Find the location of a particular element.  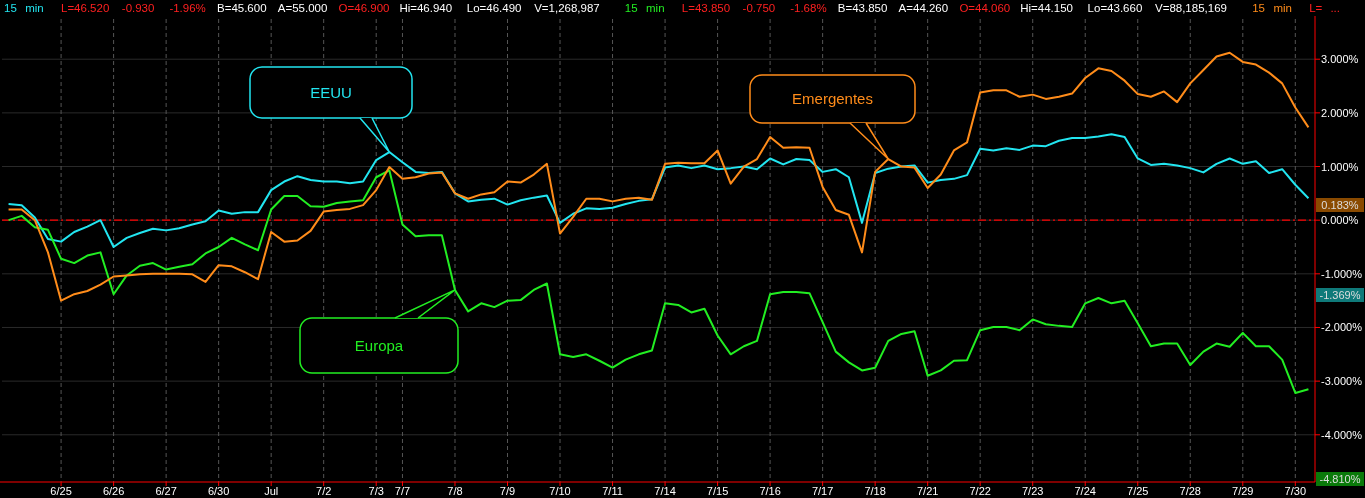

text: Emergentes is located at coordinates (832, 98).